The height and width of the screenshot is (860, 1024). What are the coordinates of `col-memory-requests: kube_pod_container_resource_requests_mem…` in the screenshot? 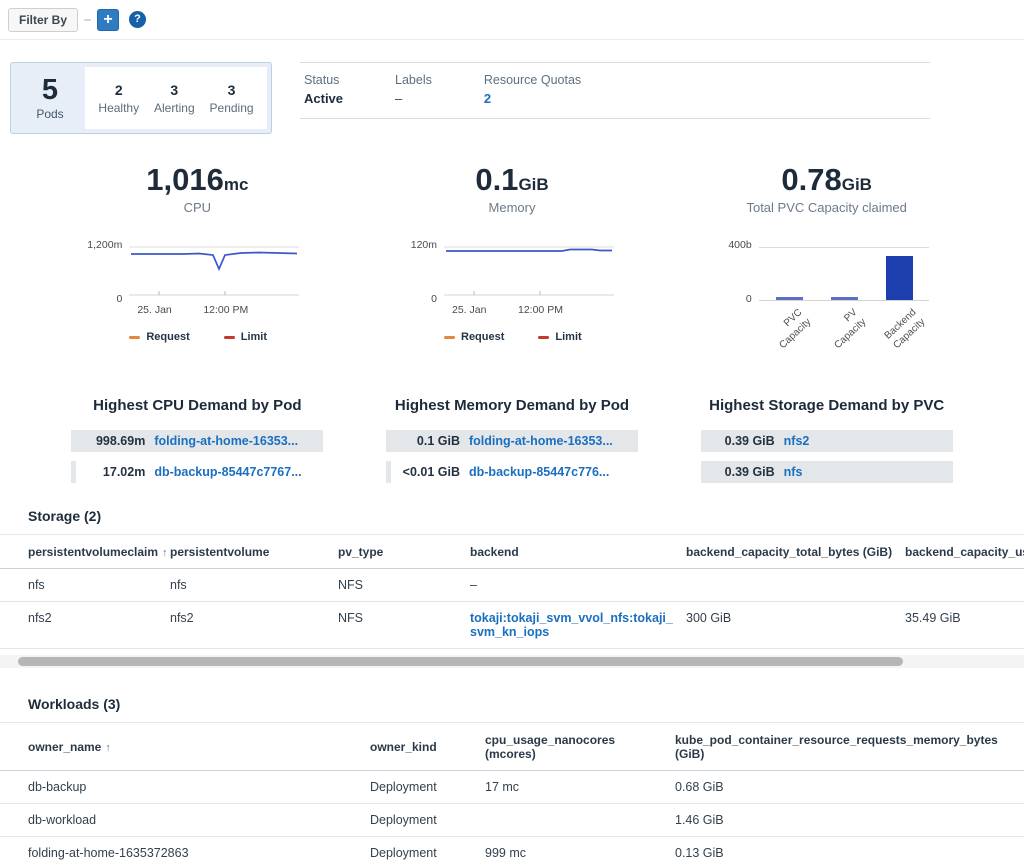 It's located at (849, 746).